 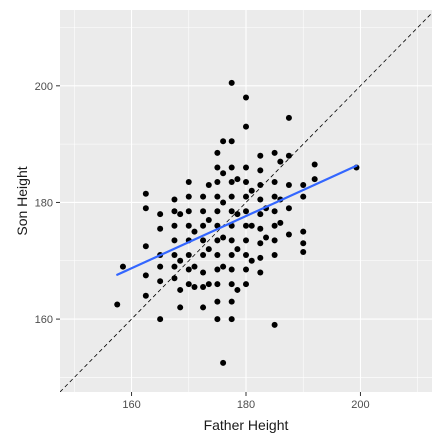 I want to click on x-tick-label: 200, so click(x=360, y=405).